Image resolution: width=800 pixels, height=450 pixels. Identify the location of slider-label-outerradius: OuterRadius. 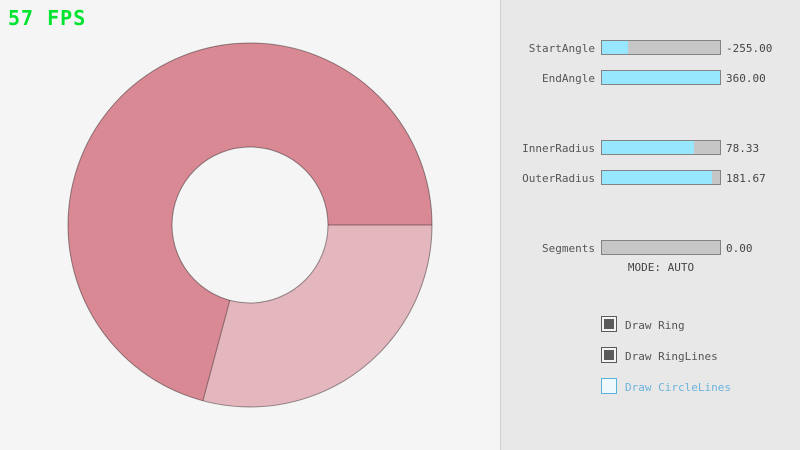
(558, 178).